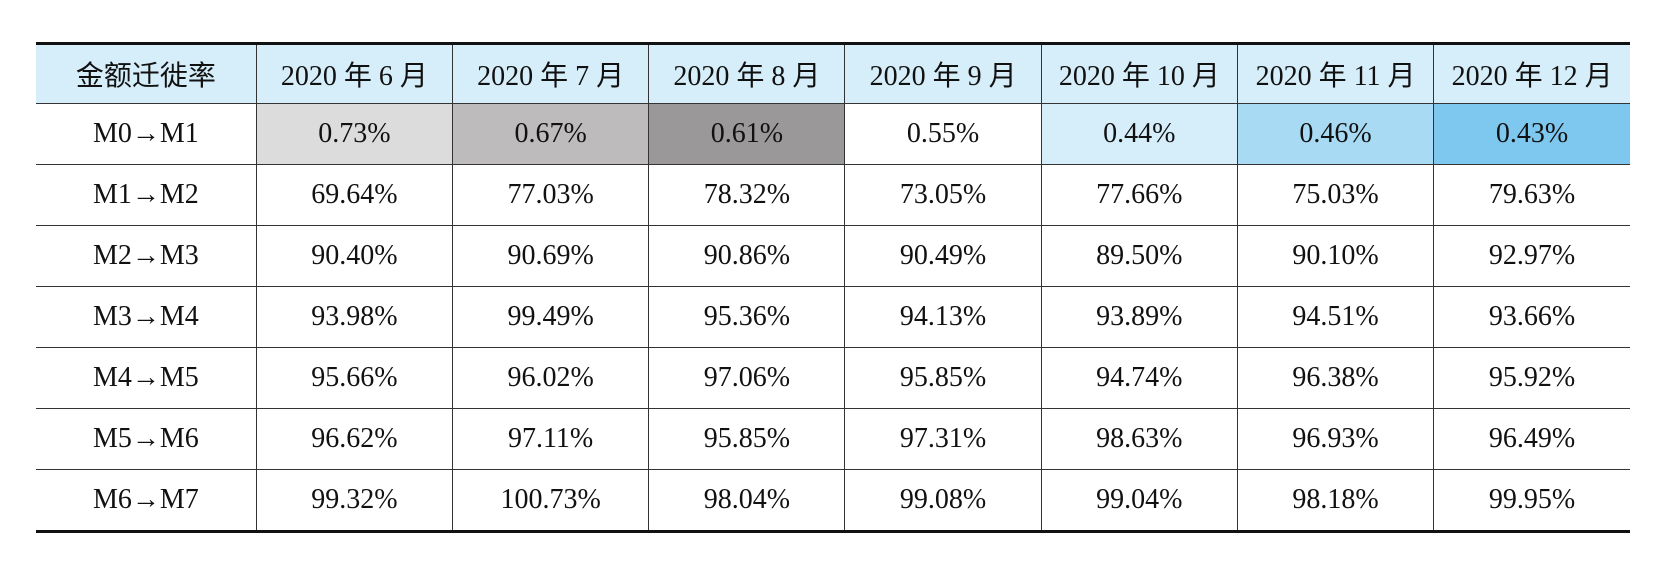  Describe the element at coordinates (354, 500) in the screenshot. I see `table-cell: 99.32%` at that location.